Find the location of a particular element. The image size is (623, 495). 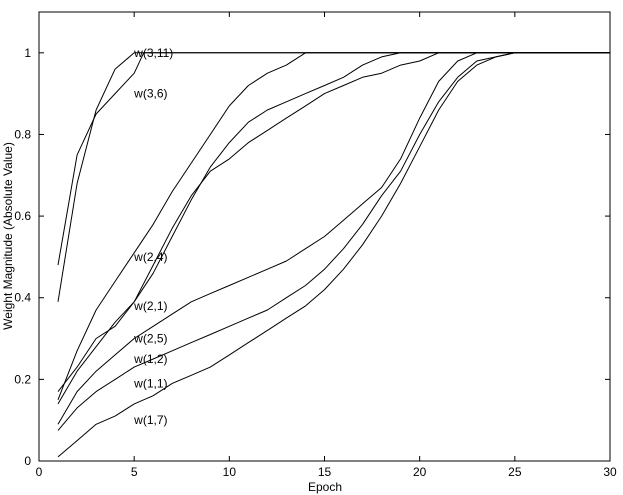

series-label-w(1,7): w(1,7) is located at coordinates (150, 420).